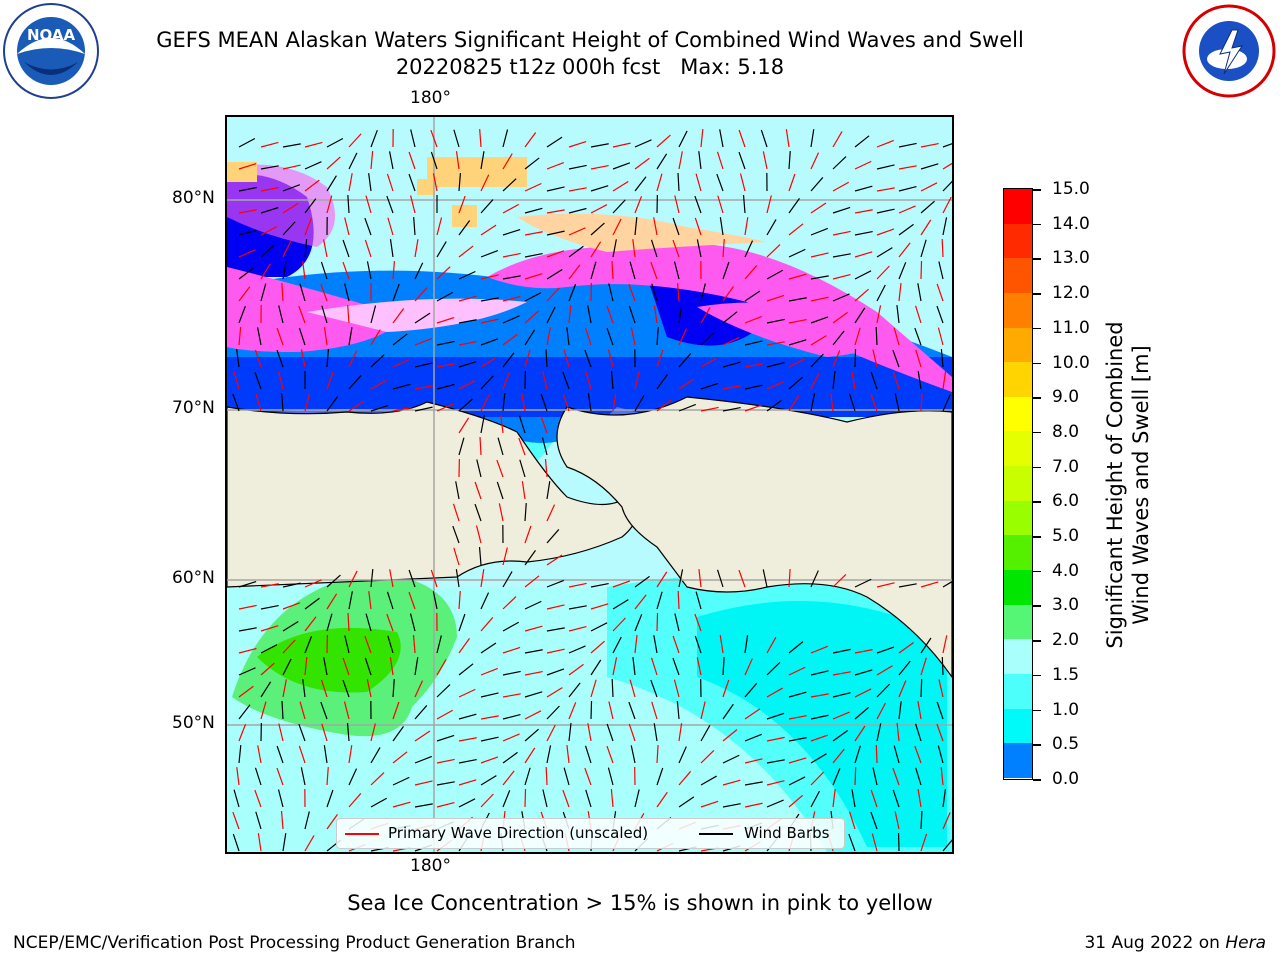  I want to click on colorbar-tick-label: 2.0, so click(1066, 640).